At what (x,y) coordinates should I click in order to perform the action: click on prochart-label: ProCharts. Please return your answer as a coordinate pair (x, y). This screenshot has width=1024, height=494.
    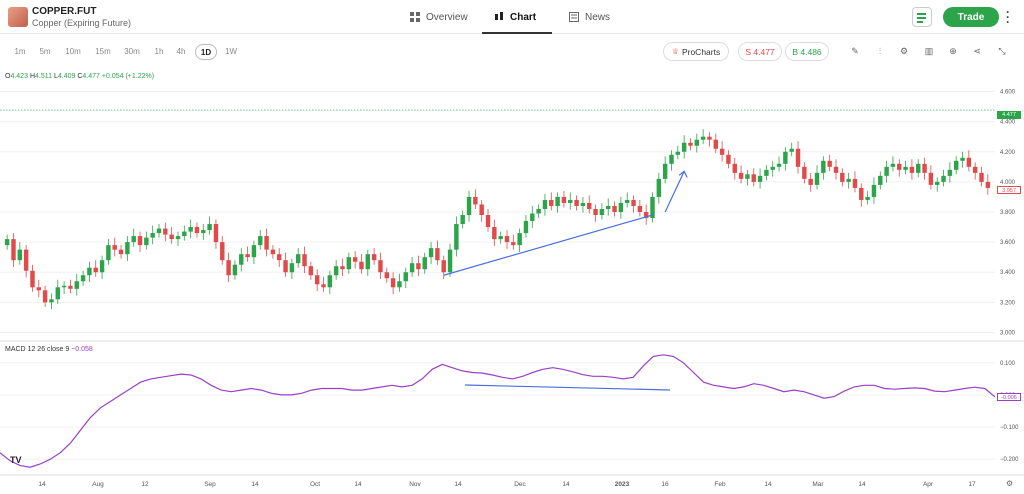
    Looking at the image, I should click on (701, 51).